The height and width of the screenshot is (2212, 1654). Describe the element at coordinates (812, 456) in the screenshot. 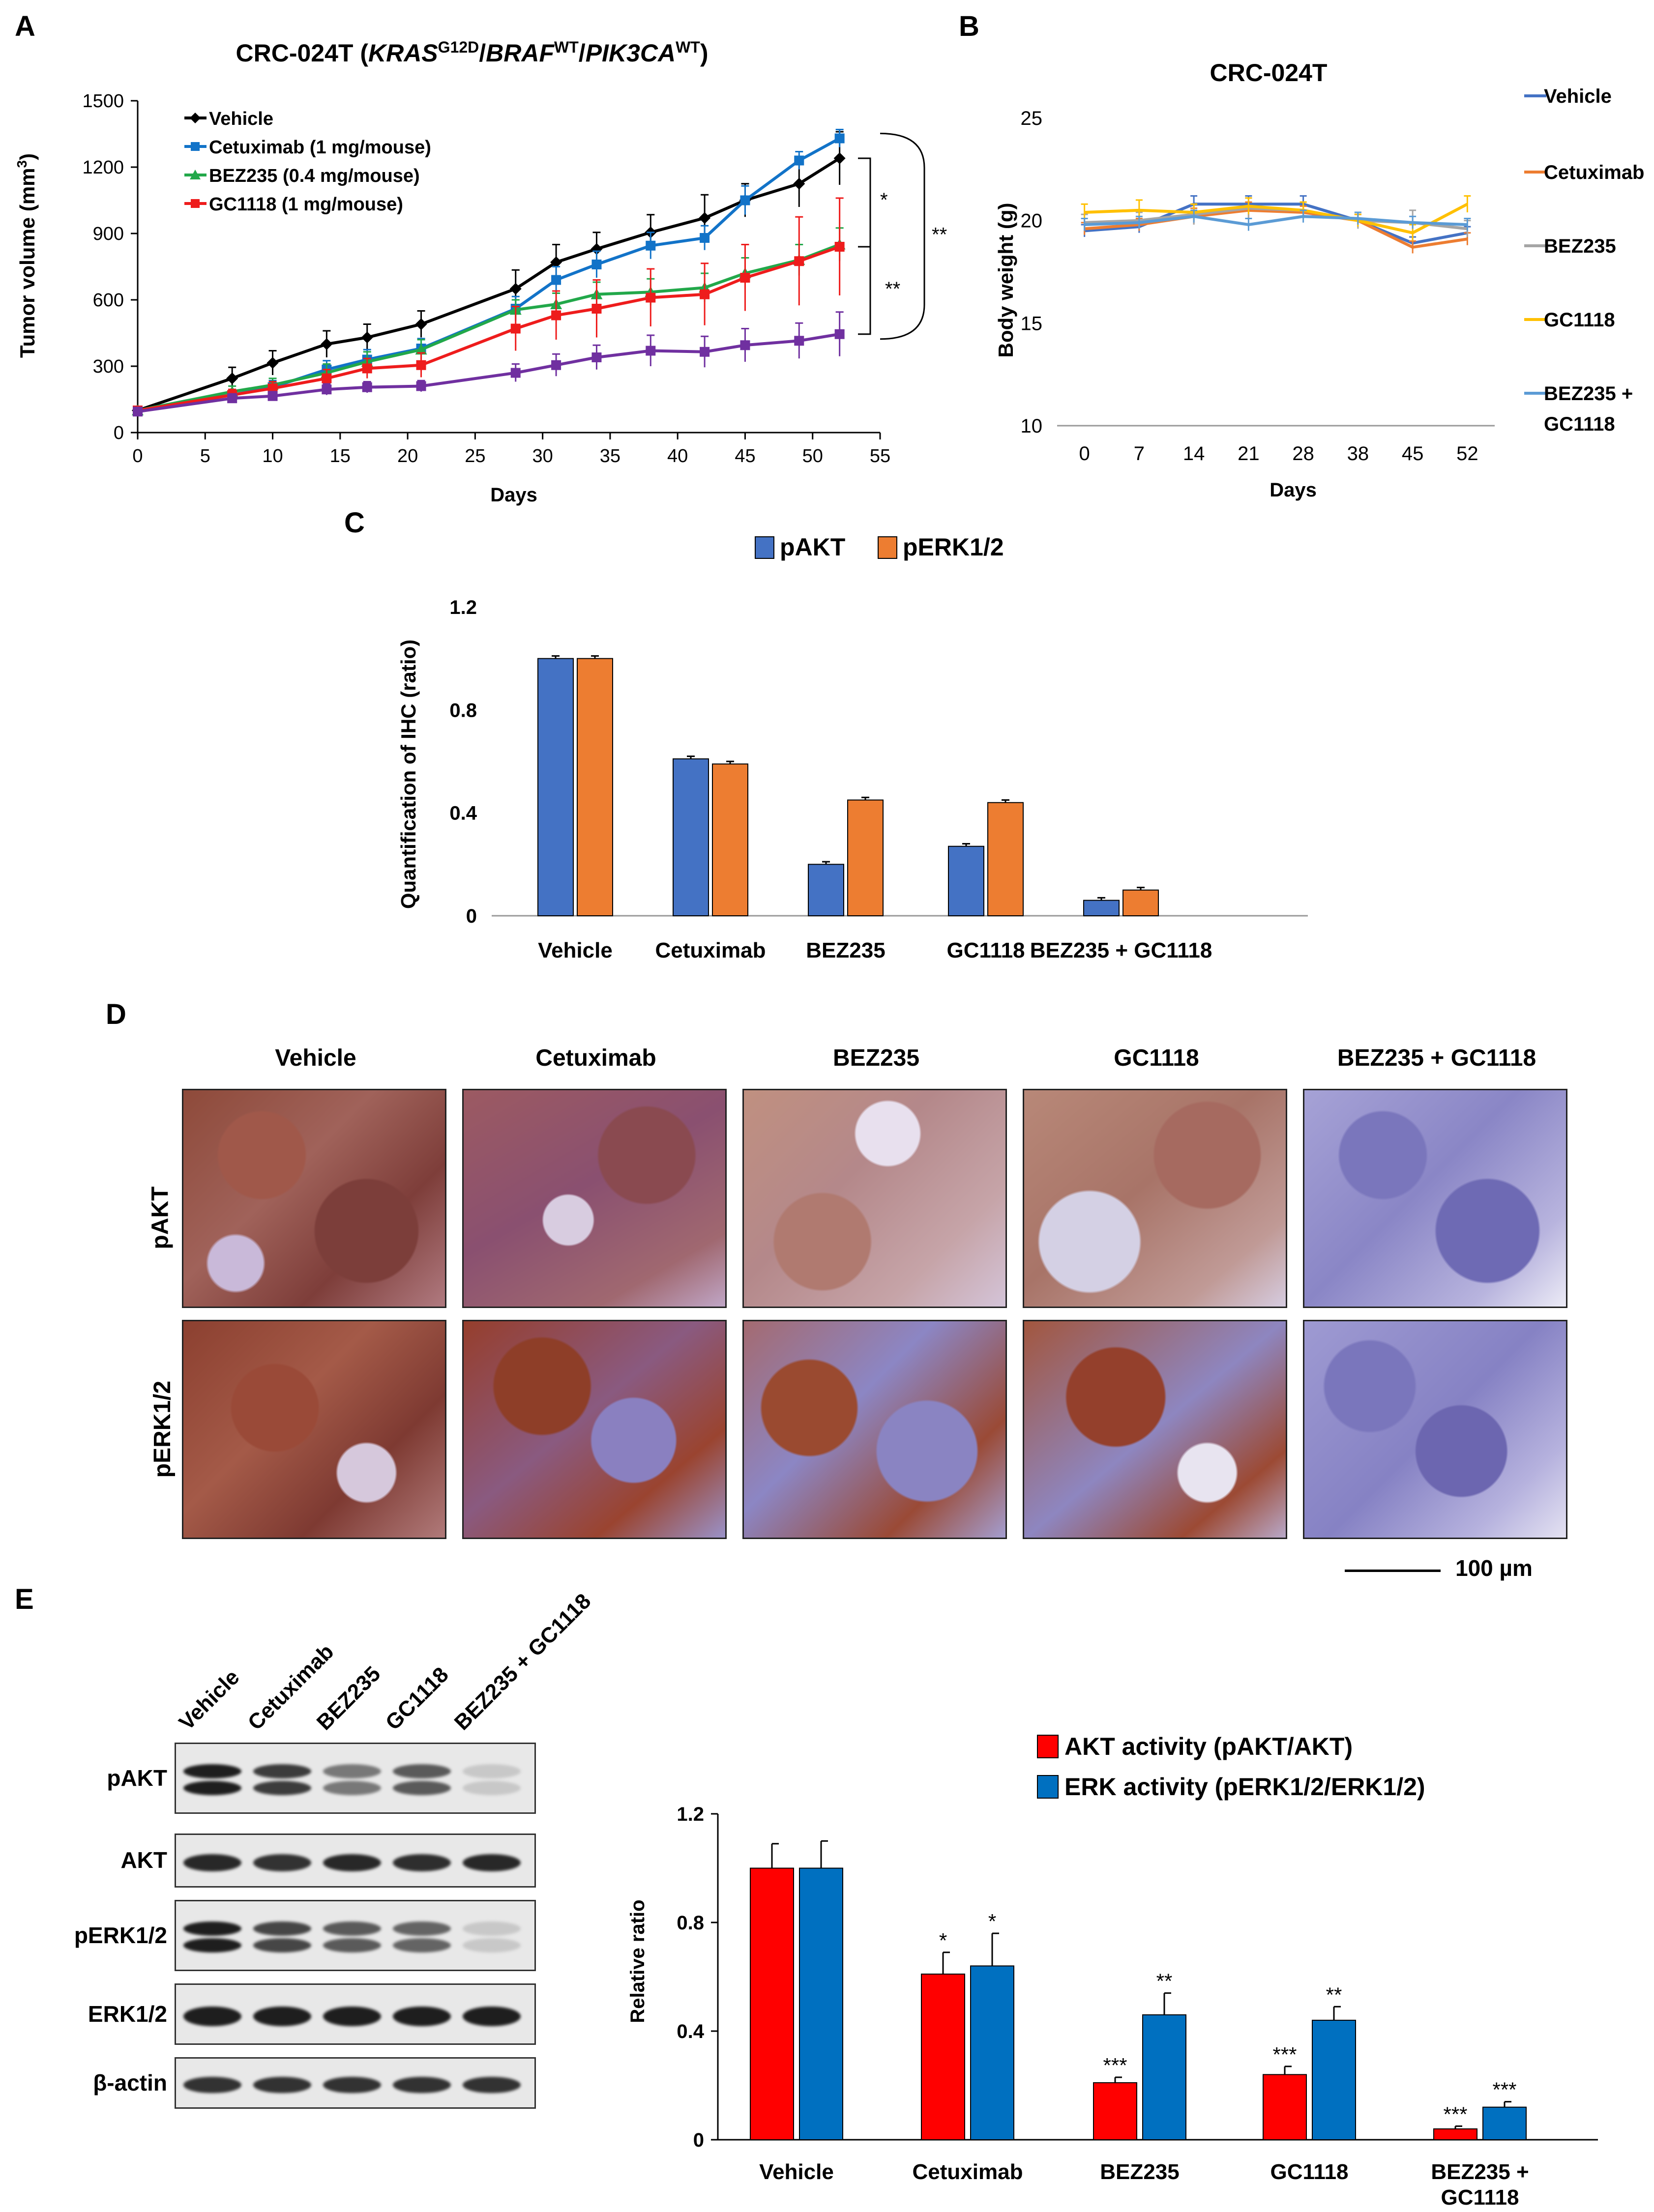

I see `x-tick-label: 50` at that location.